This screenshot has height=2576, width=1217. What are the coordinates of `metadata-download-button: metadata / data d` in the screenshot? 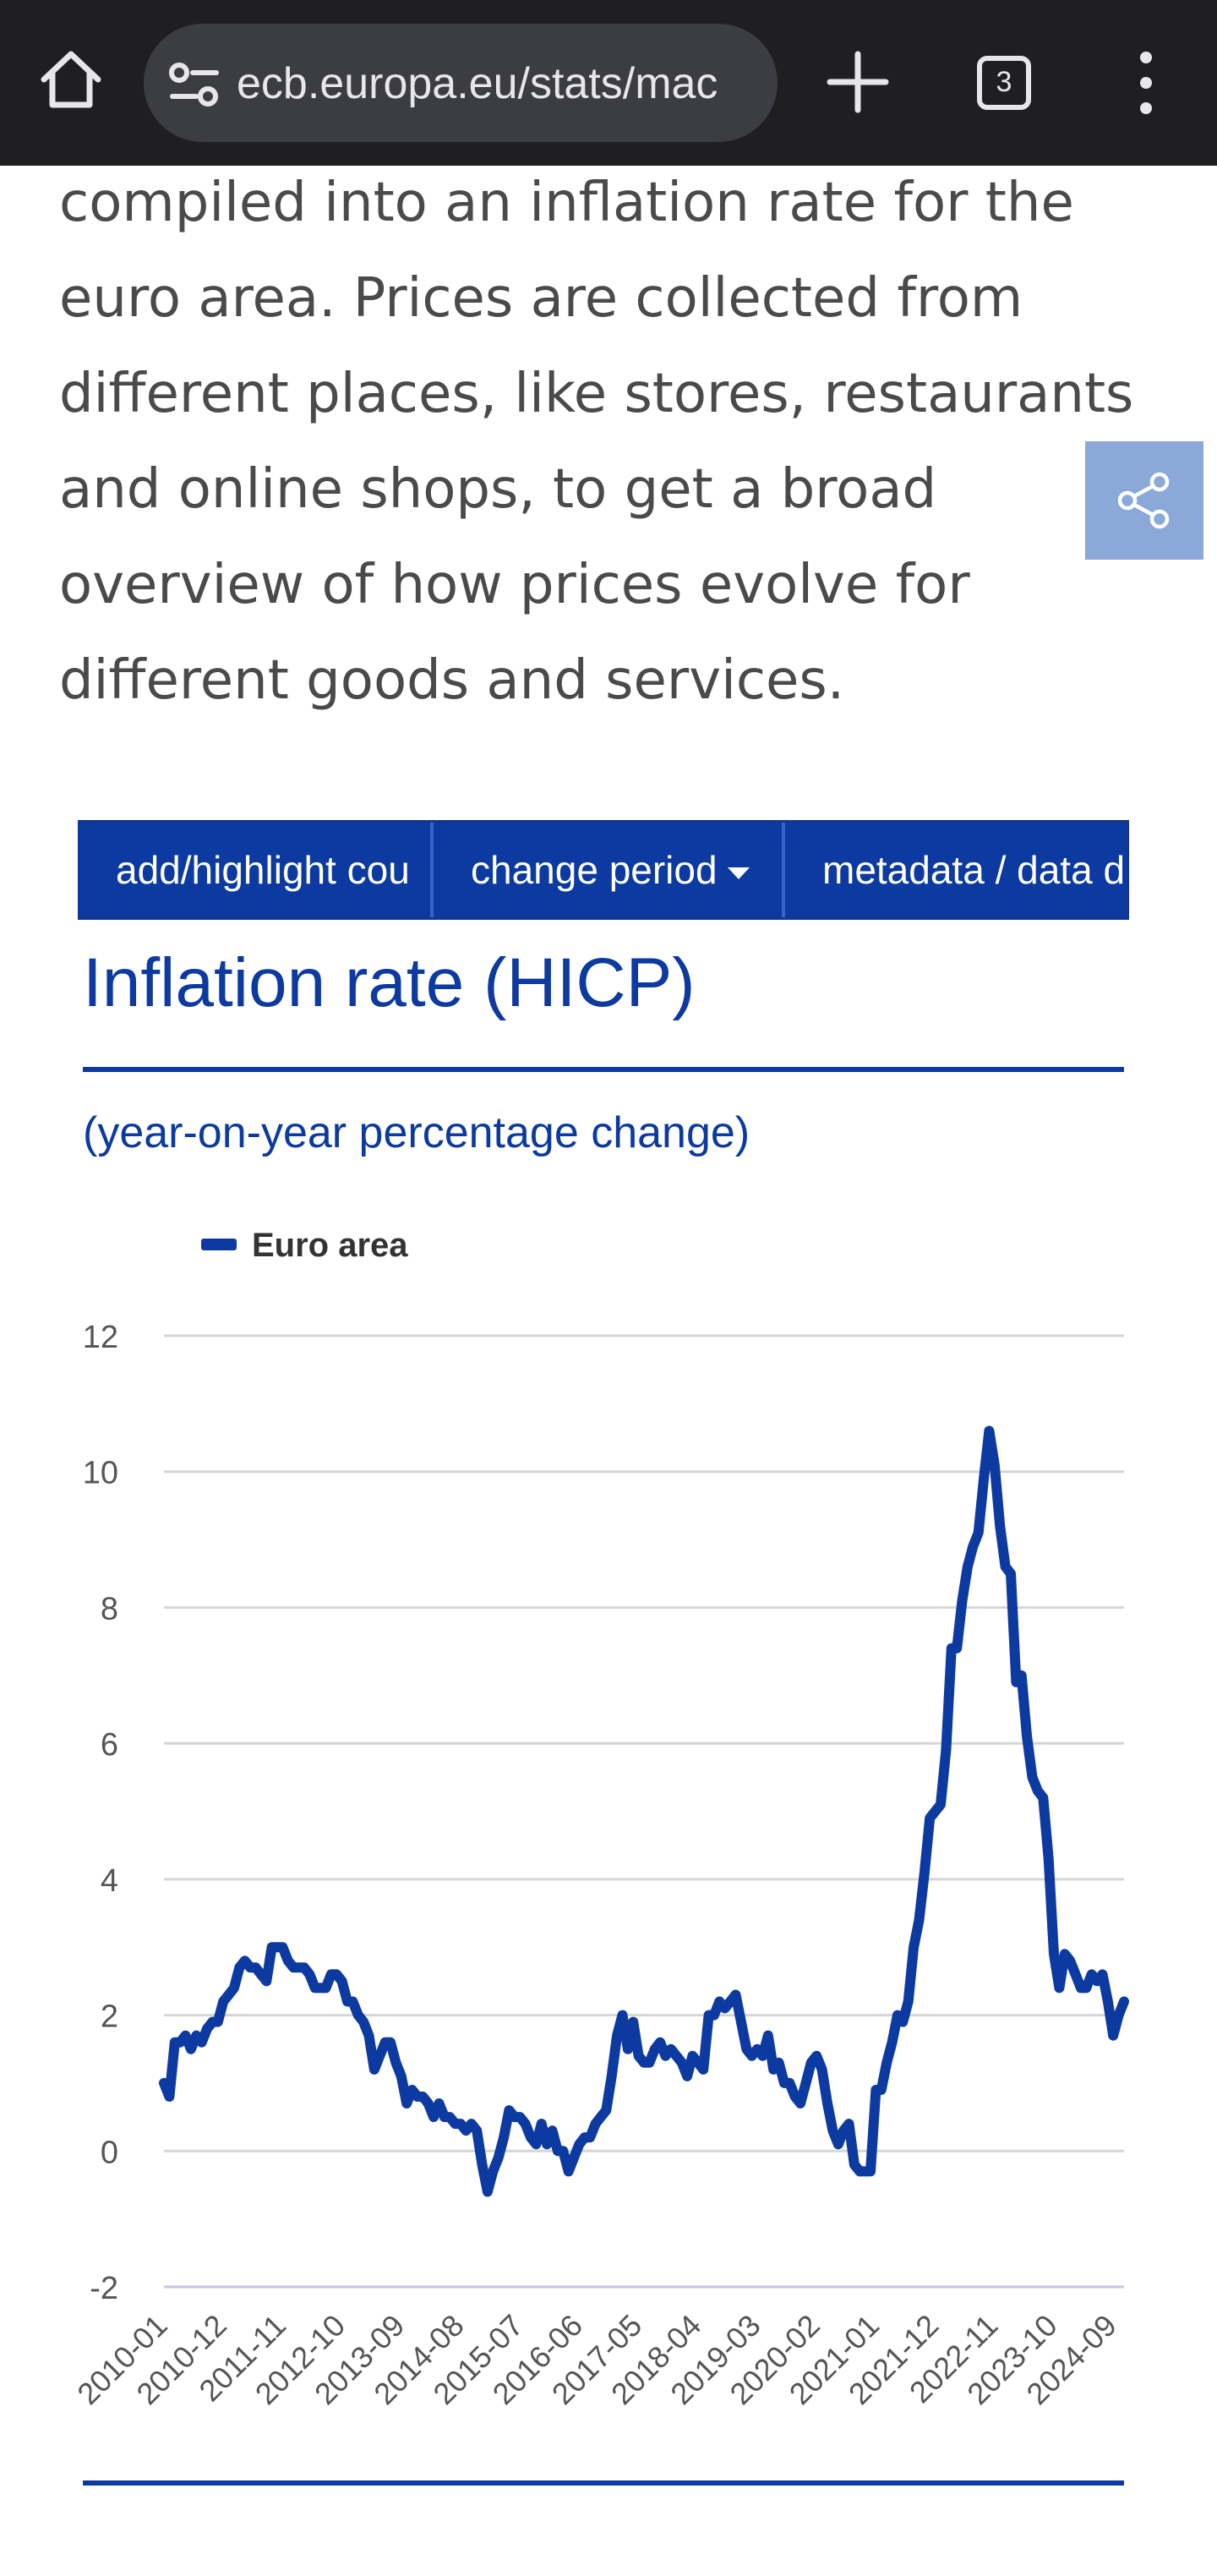 It's located at (954, 870).